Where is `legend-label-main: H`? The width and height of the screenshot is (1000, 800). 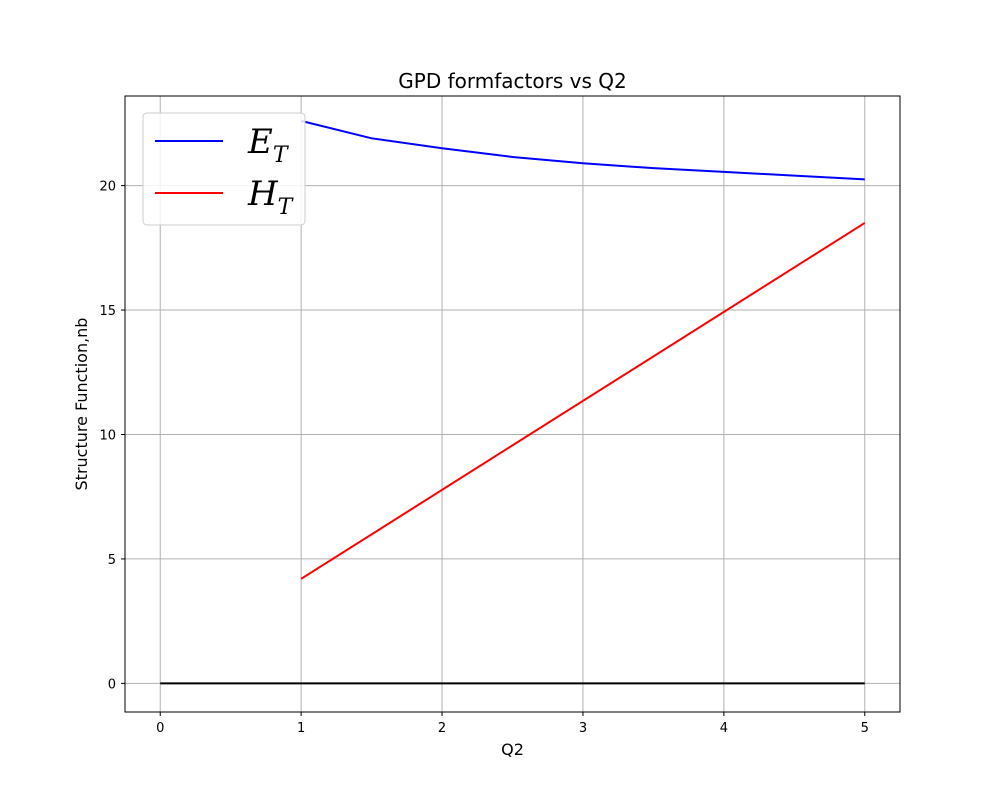 legend-label-main: H is located at coordinates (263, 194).